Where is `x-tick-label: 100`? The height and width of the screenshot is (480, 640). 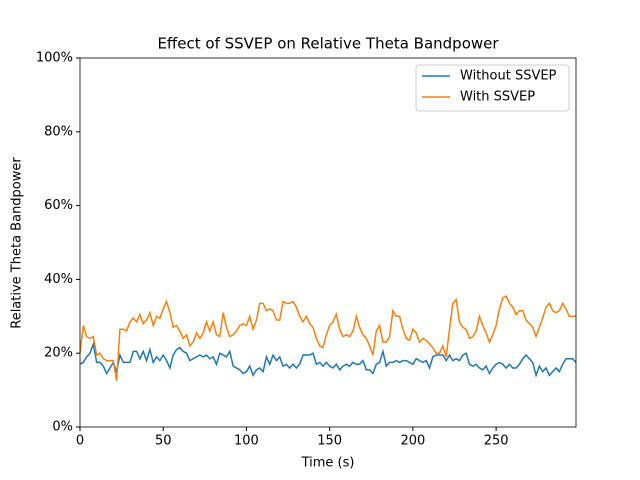 x-tick-label: 100 is located at coordinates (246, 441).